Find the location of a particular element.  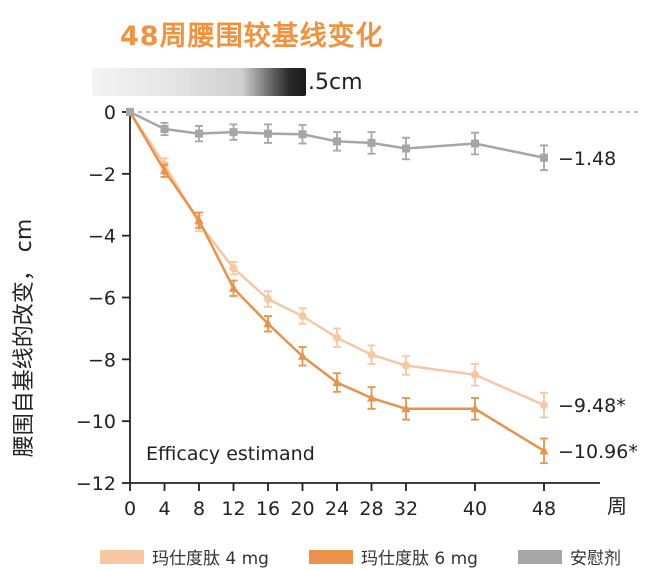

x-tick-label: 32 is located at coordinates (406, 509).